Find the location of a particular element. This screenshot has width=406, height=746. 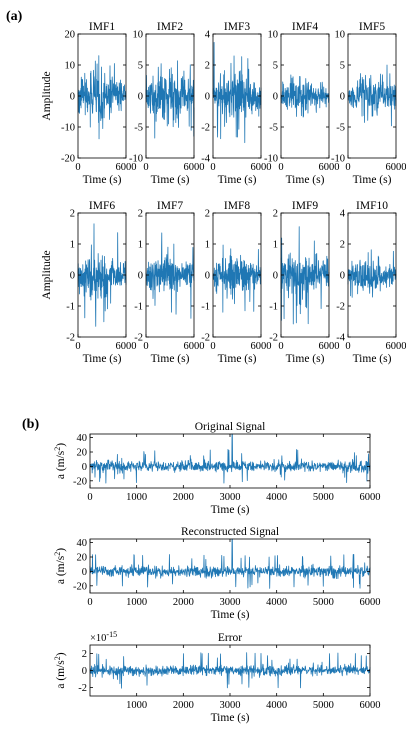

chart-title: IMF7 is located at coordinates (170, 206).